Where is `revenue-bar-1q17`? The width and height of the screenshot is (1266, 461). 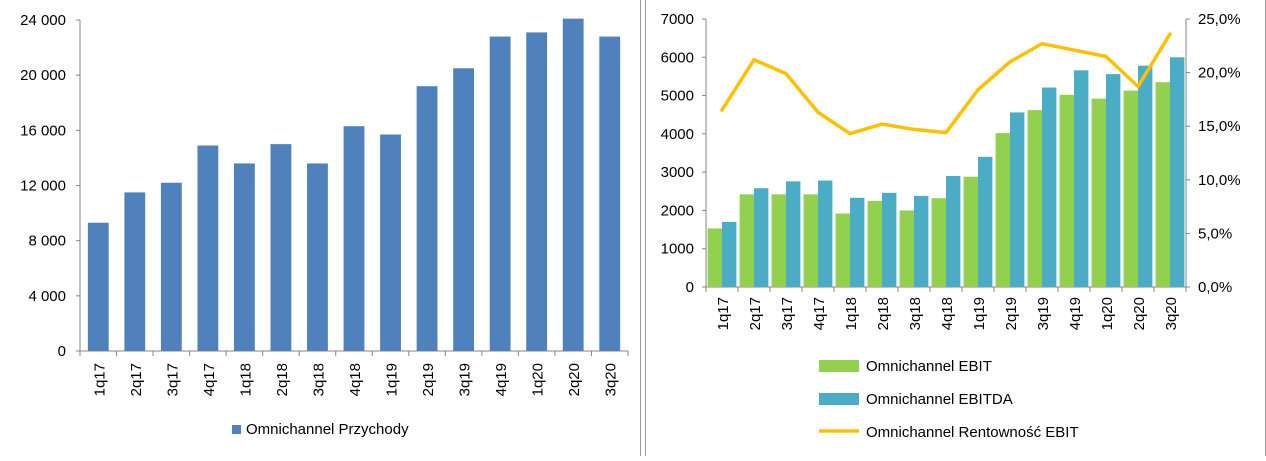 revenue-bar-1q17 is located at coordinates (98, 286).